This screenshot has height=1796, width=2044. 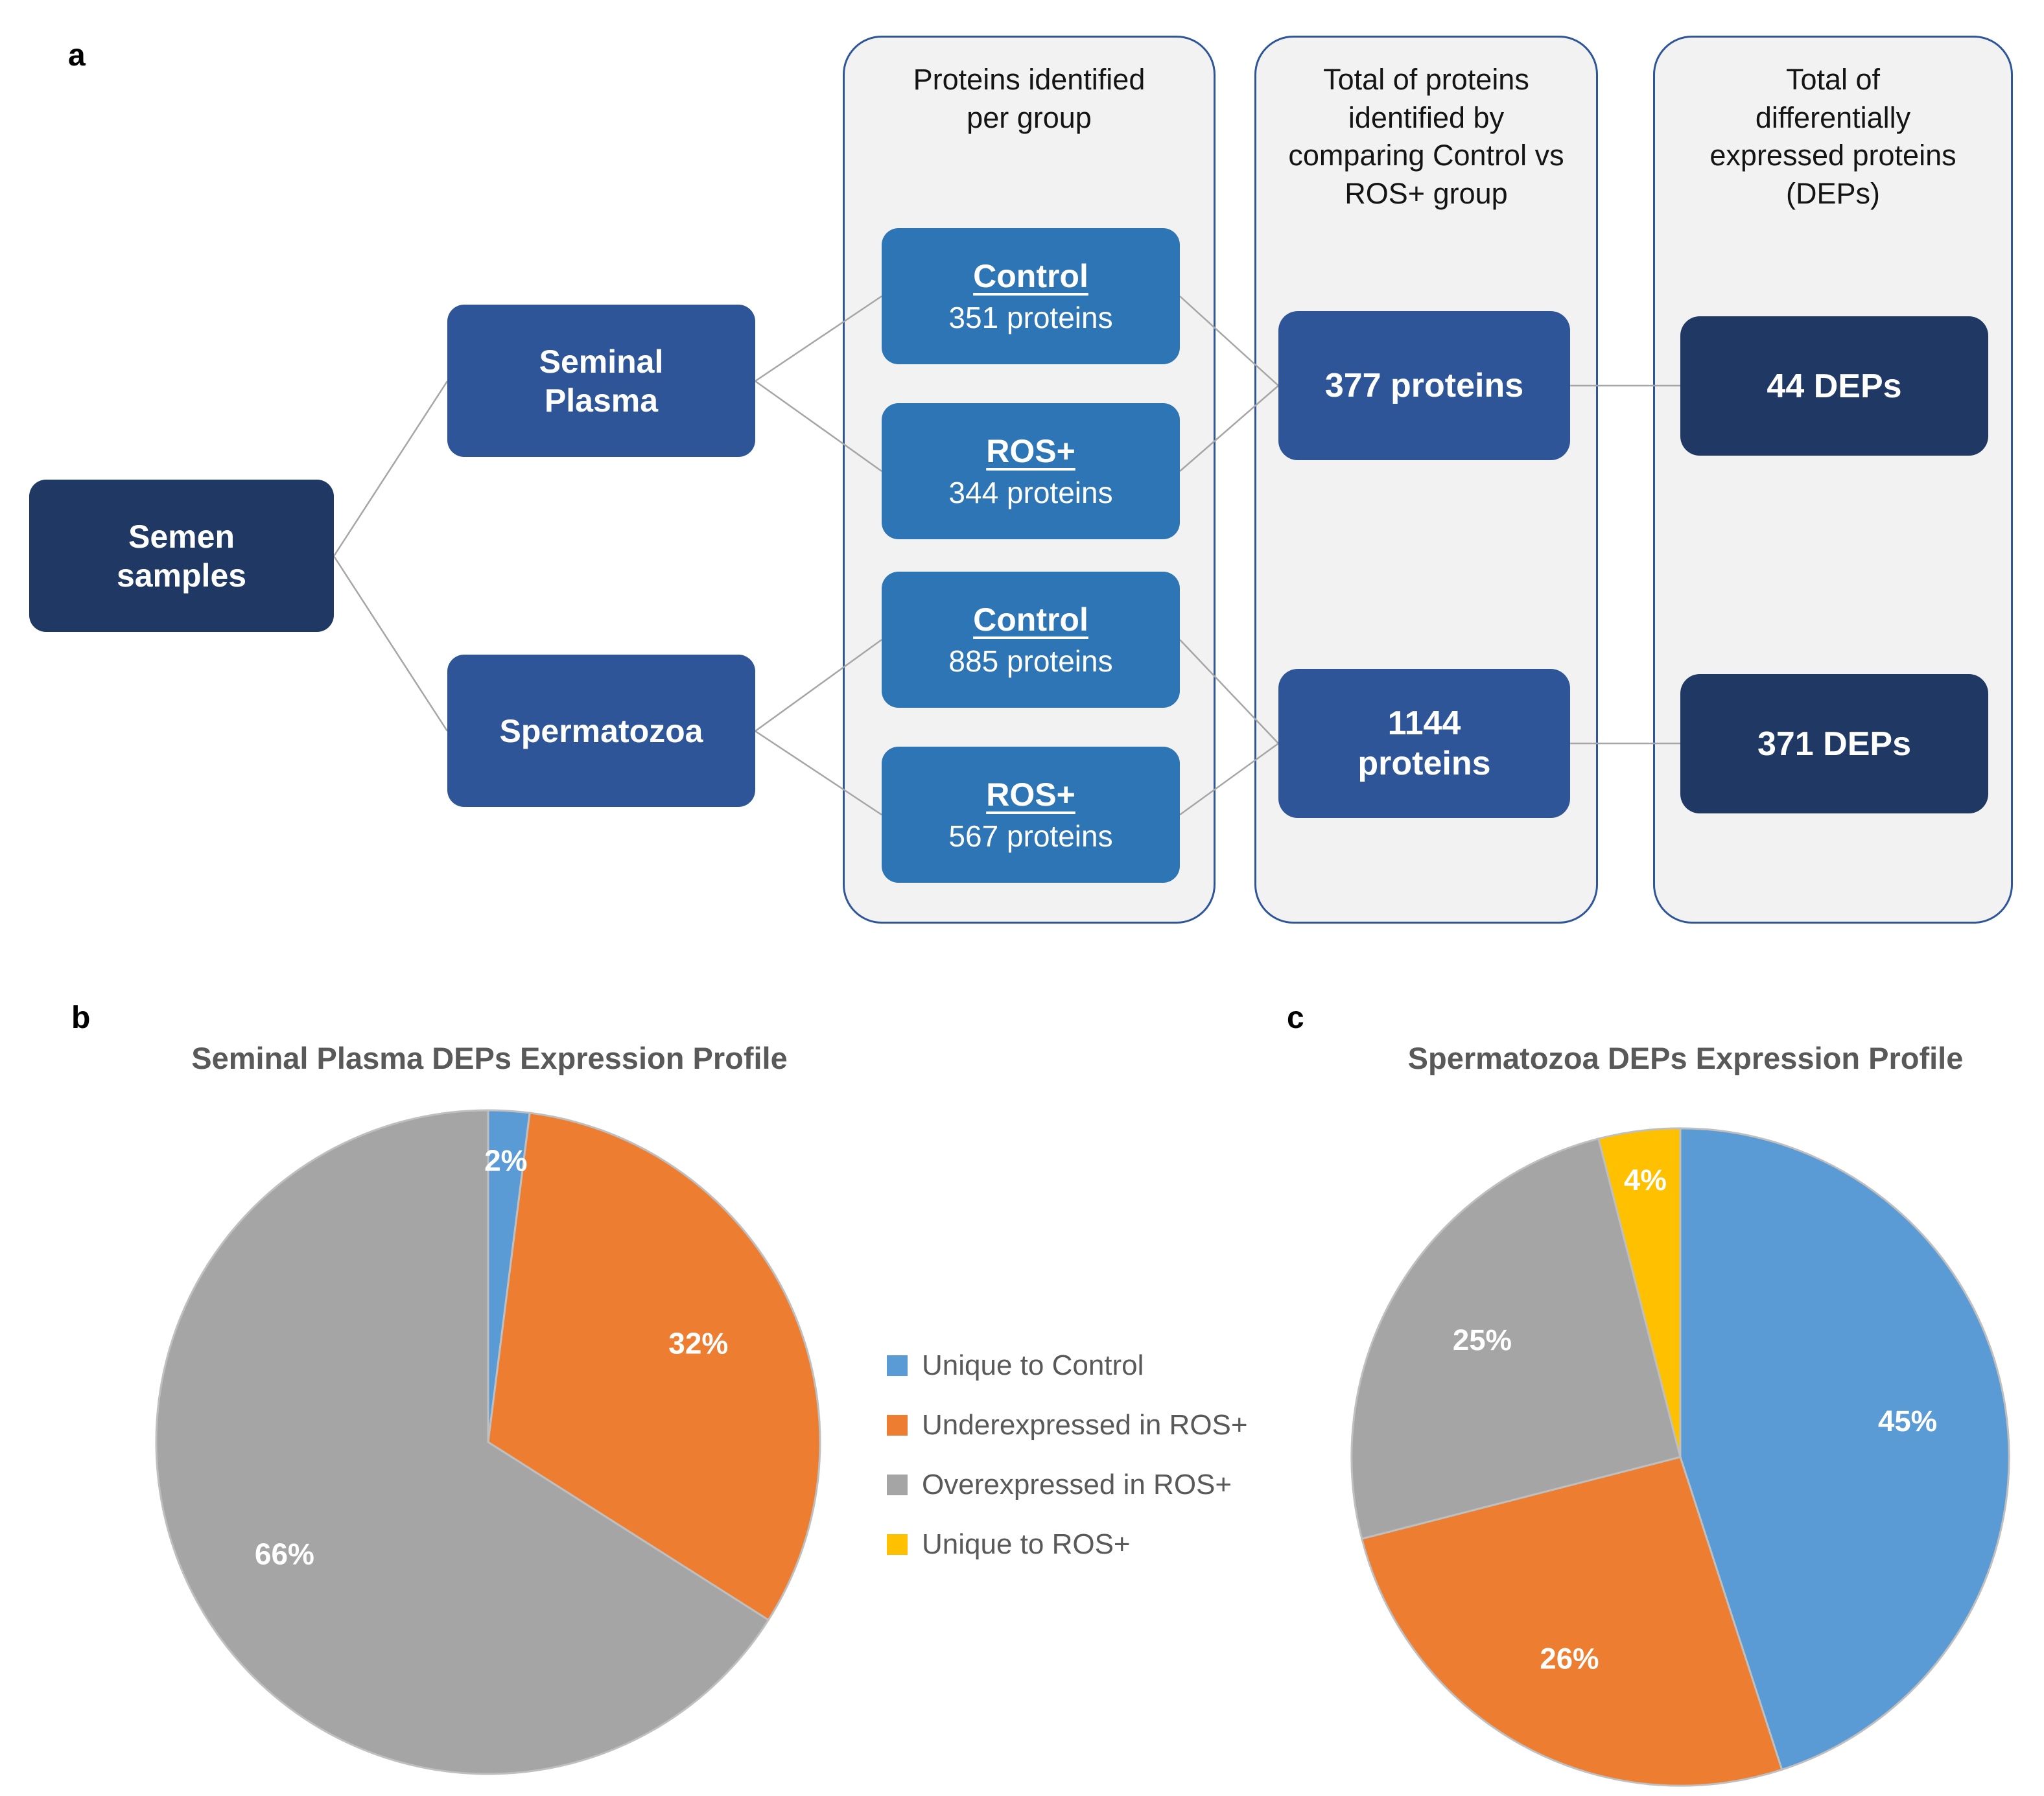 I want to click on chart-title-seminal-plasma: Seminal Plasma DEPs Expression Profile, so click(x=489, y=1058).